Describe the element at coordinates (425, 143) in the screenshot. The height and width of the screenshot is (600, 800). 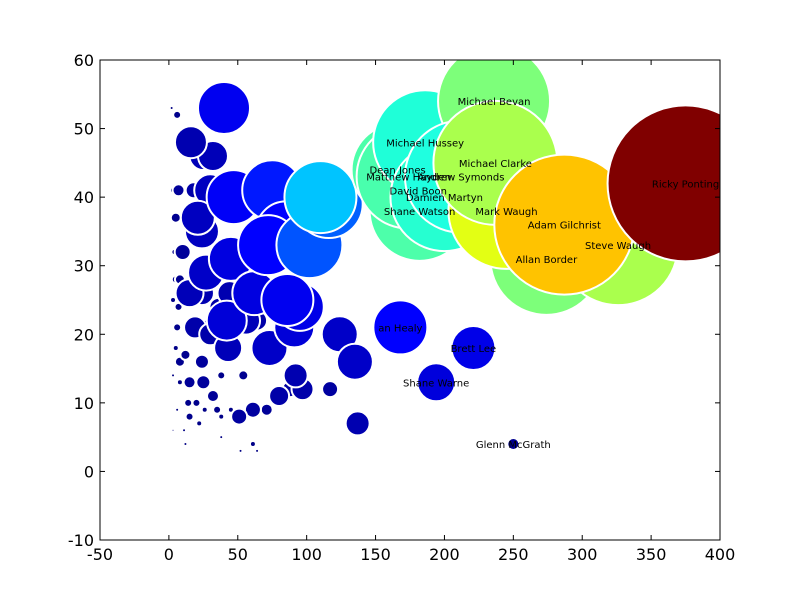
I see `player-label: Michael Hussey` at that location.